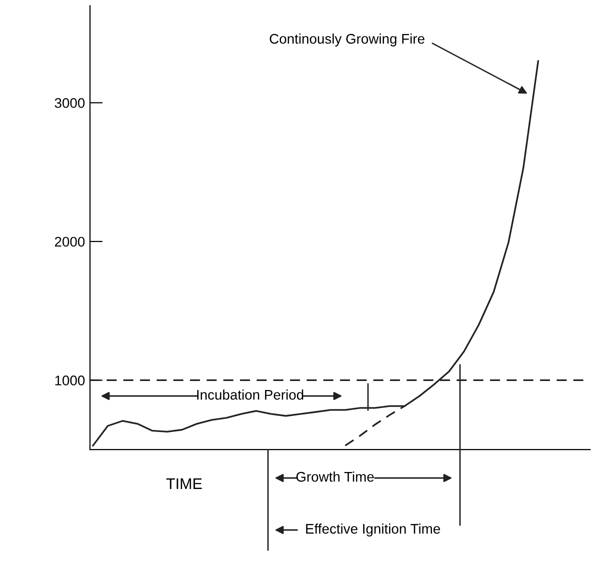 Image resolution: width=604 pixels, height=562 pixels. Describe the element at coordinates (70, 381) in the screenshot. I see `y-tick-label: 1000` at that location.